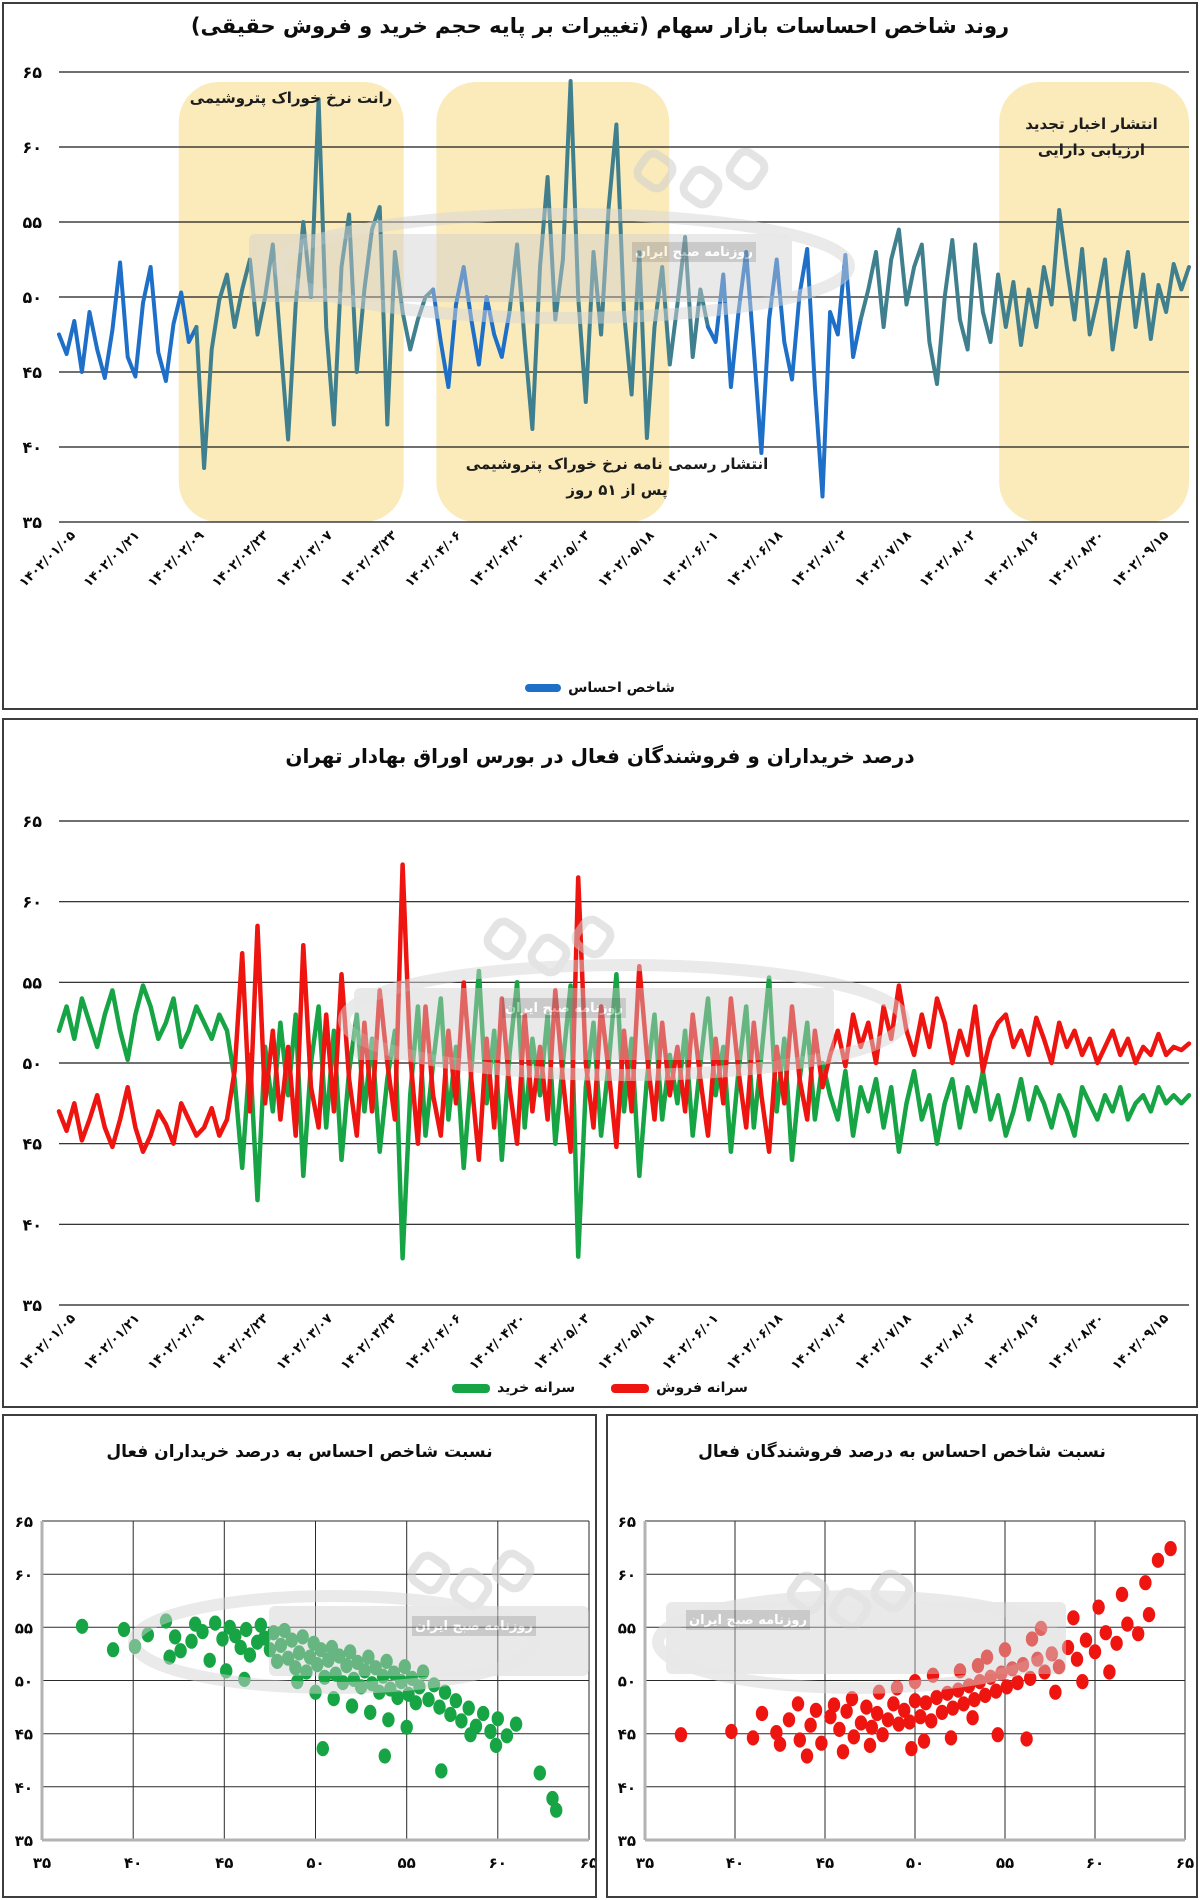 The height and width of the screenshot is (1900, 1200). I want to click on buy-legend-swatch, so click(471, 1388).